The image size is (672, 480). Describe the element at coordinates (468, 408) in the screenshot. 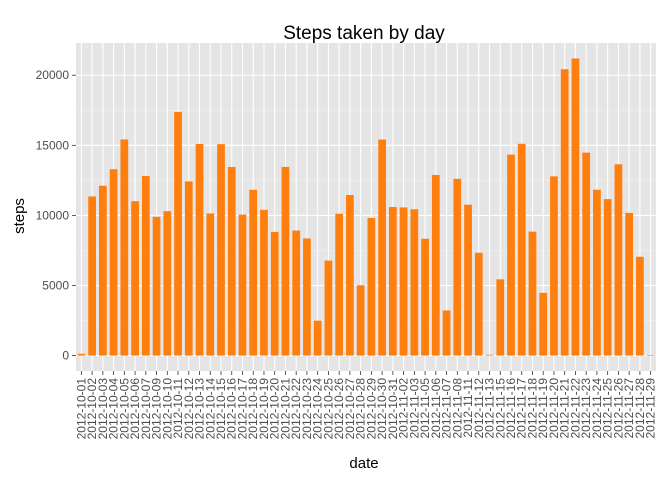

I see `x-tick-label: 2012-11-11` at that location.